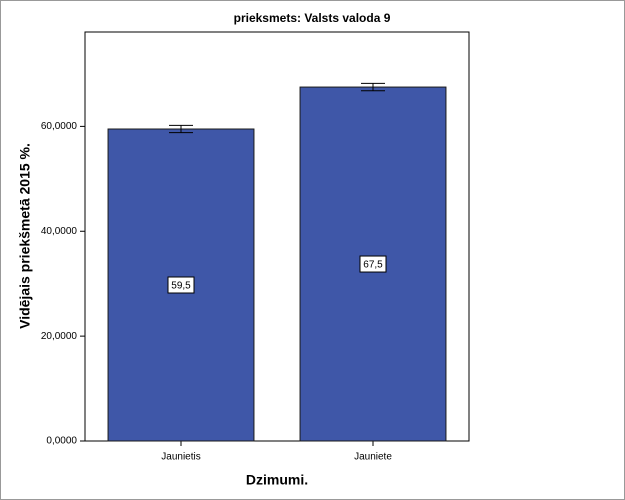  I want to click on chart-title: prieksmets: Valsts valoda 9, so click(312, 18).